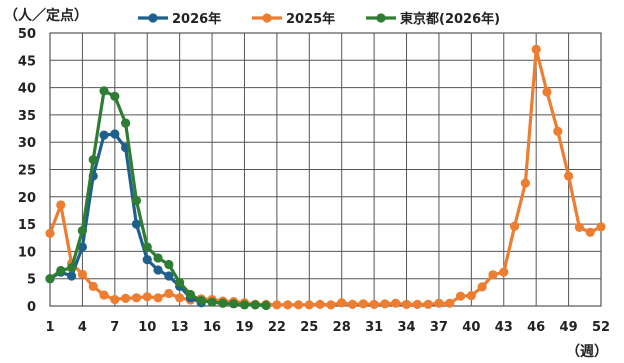 The width and height of the screenshot is (624, 363). What do you see at coordinates (180, 327) in the screenshot?
I see `x-tick-label: 13` at bounding box center [180, 327].